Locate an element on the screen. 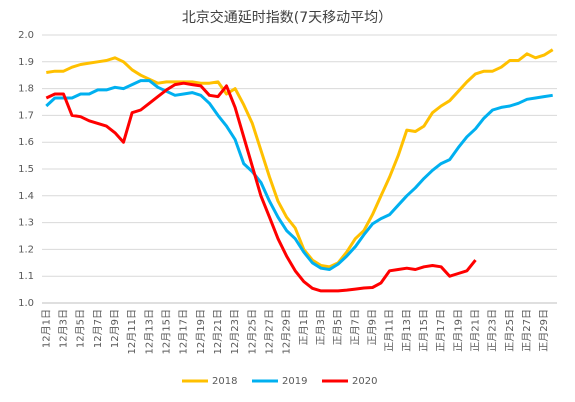  y-tick-label: 1.3 is located at coordinates (26, 223).